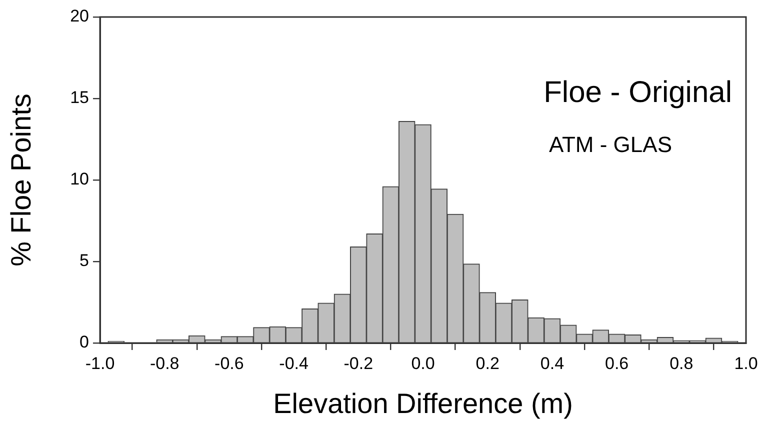  Describe the element at coordinates (488, 363) in the screenshot. I see `x-tick-label: 0.2` at that location.